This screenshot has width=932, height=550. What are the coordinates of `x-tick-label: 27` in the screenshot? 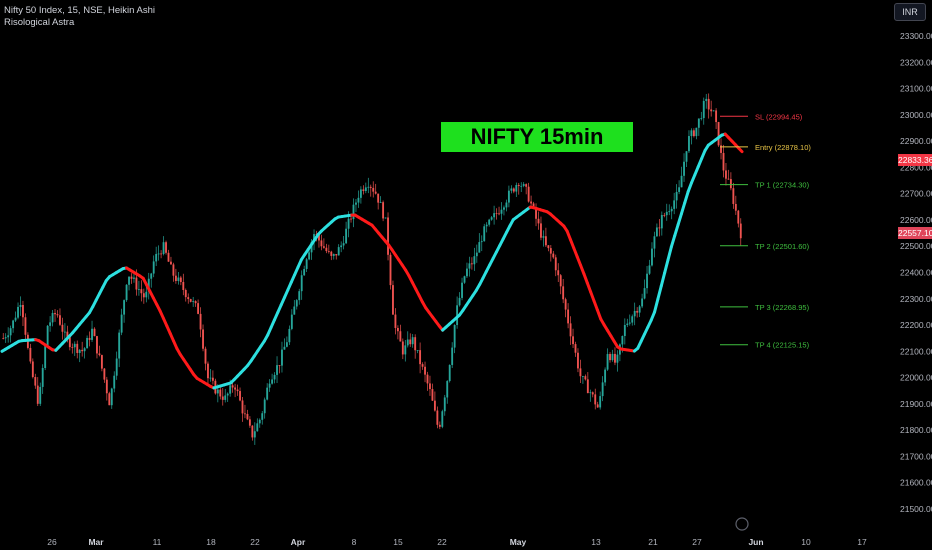 It's located at (697, 542).